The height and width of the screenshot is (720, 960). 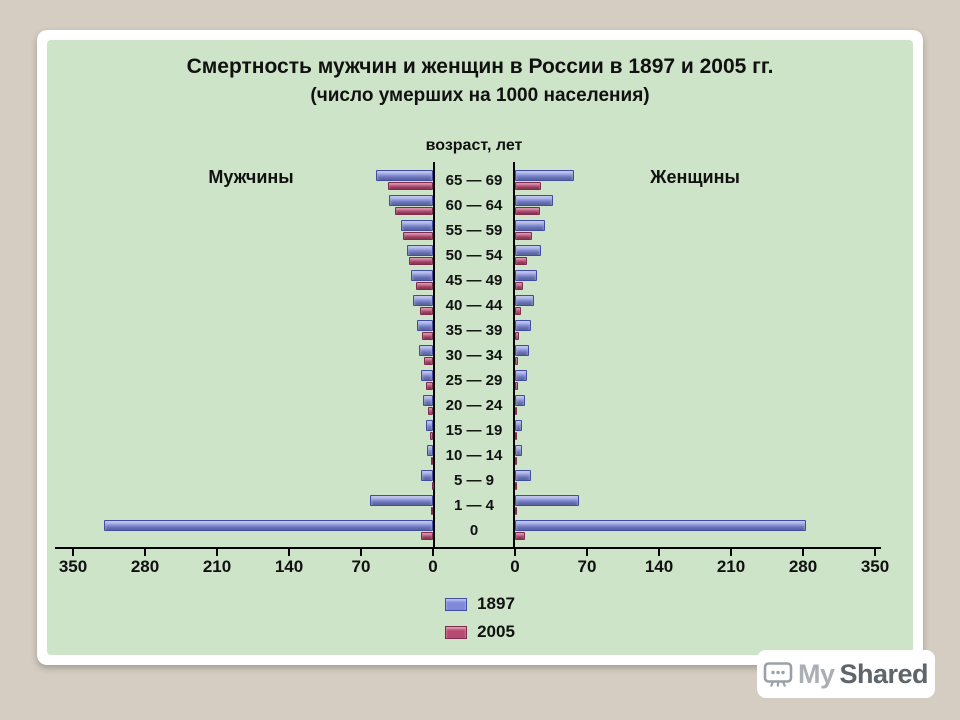 What do you see at coordinates (474, 430) in the screenshot?
I see `age-group-label: 15 — 19` at bounding box center [474, 430].